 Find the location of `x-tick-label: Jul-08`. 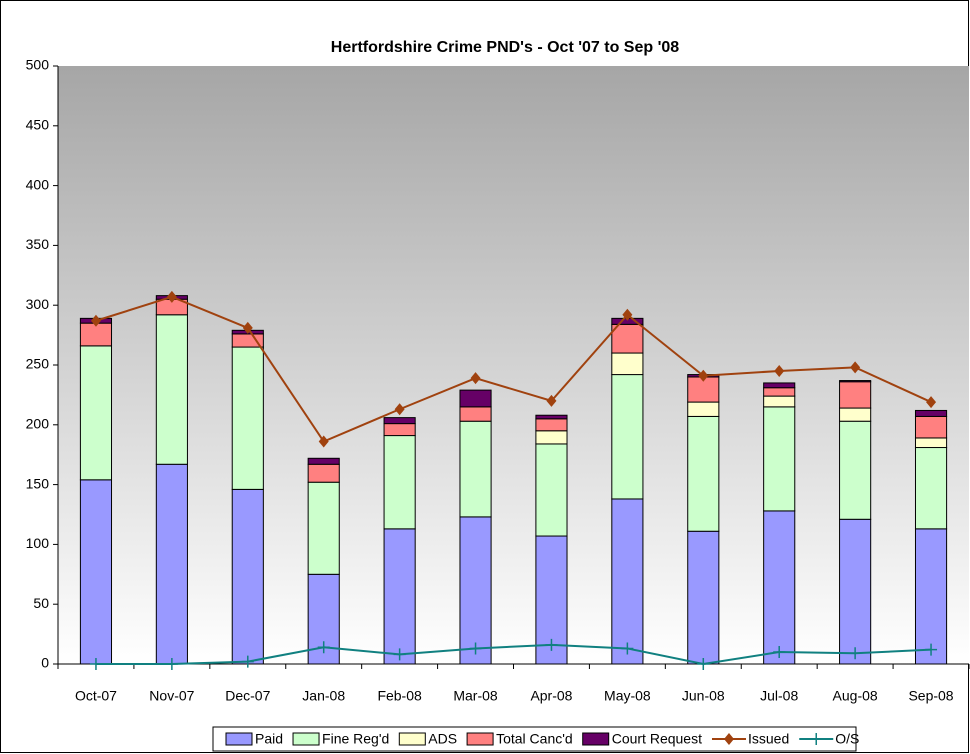

x-tick-label: Jul-08 is located at coordinates (779, 696).